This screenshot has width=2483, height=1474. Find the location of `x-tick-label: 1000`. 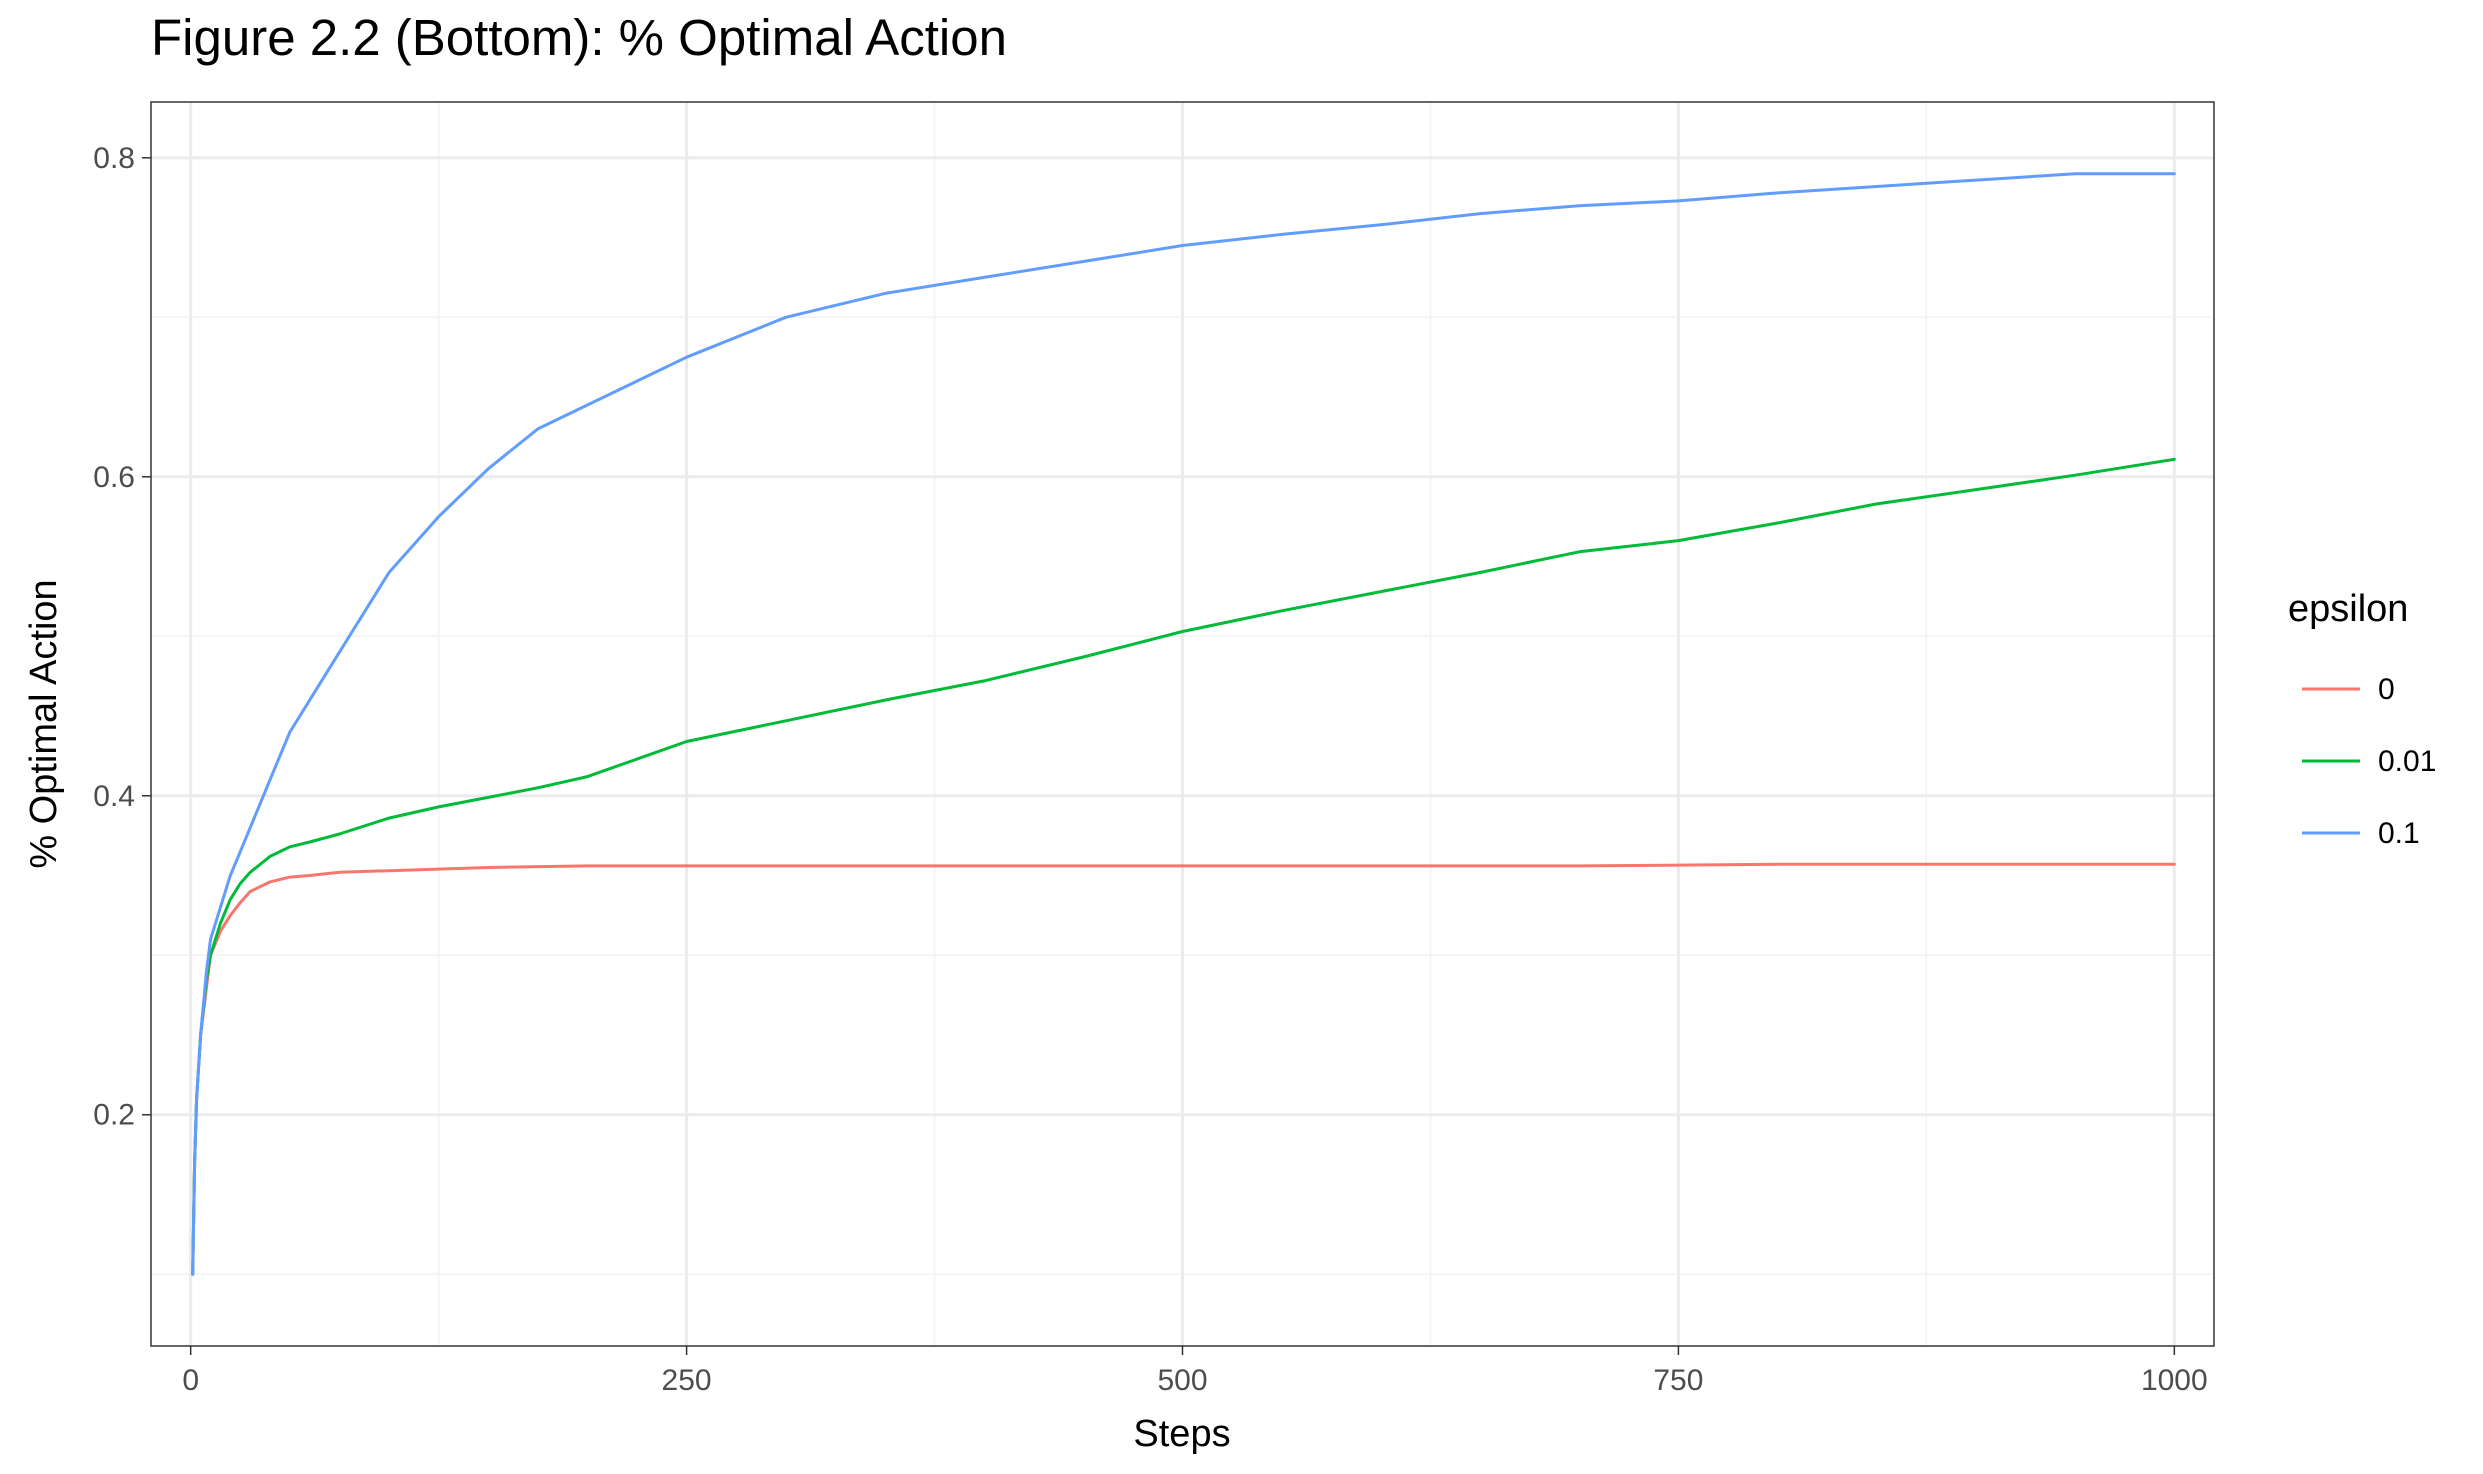

x-tick-label: 1000 is located at coordinates (2174, 1380).